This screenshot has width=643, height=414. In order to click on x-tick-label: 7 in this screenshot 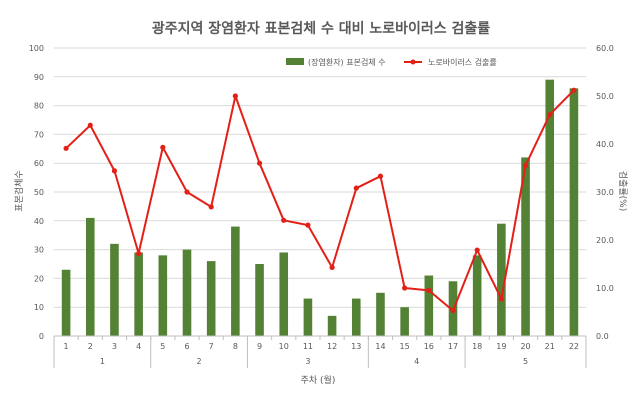, I will do `click(211, 346)`.